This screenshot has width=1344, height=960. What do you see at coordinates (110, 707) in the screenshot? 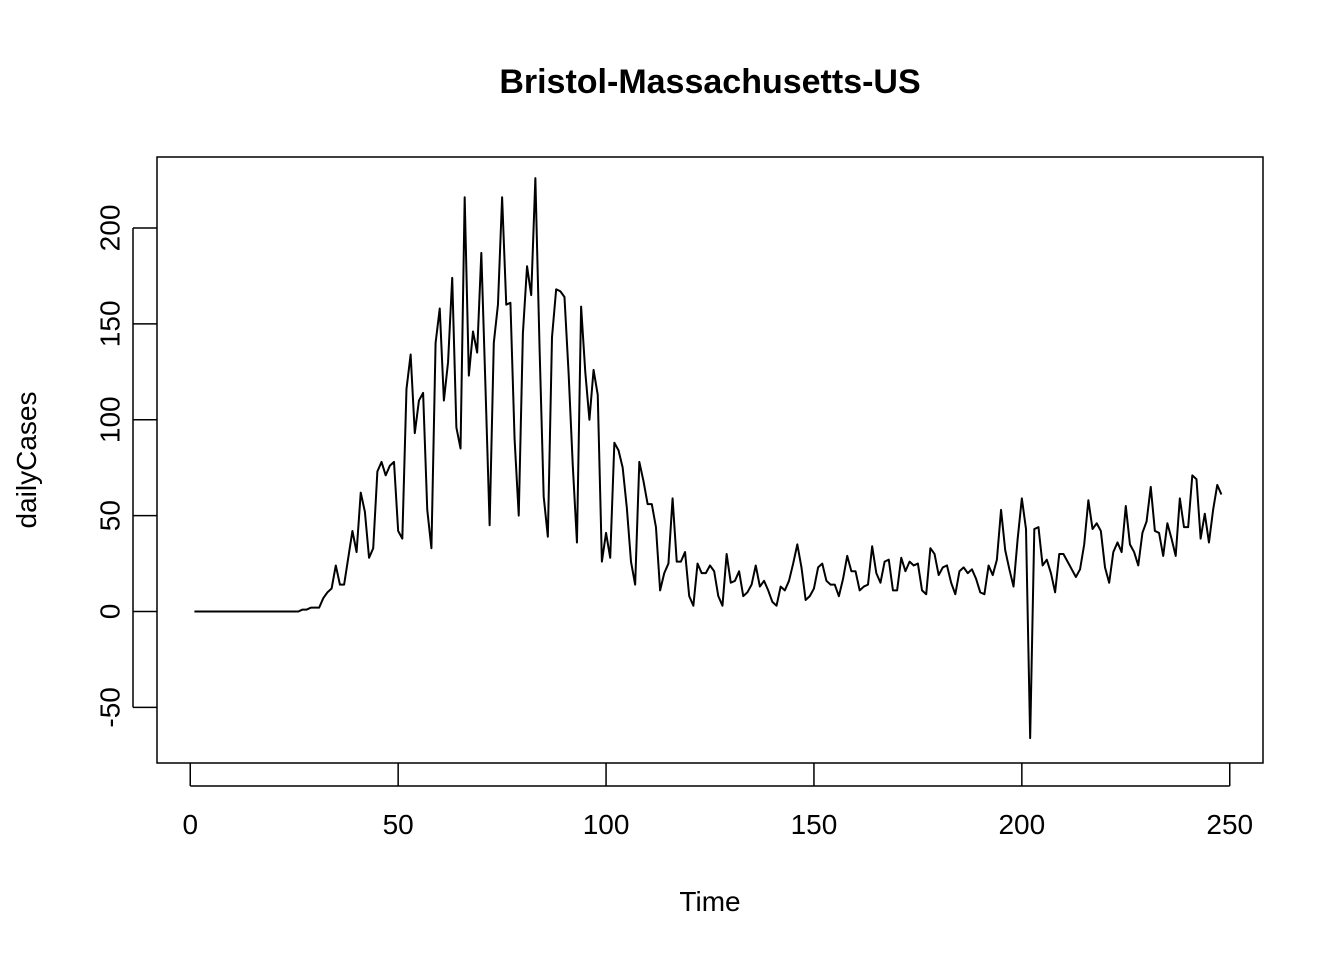
I see `y-tick-label: -50` at bounding box center [110, 707].